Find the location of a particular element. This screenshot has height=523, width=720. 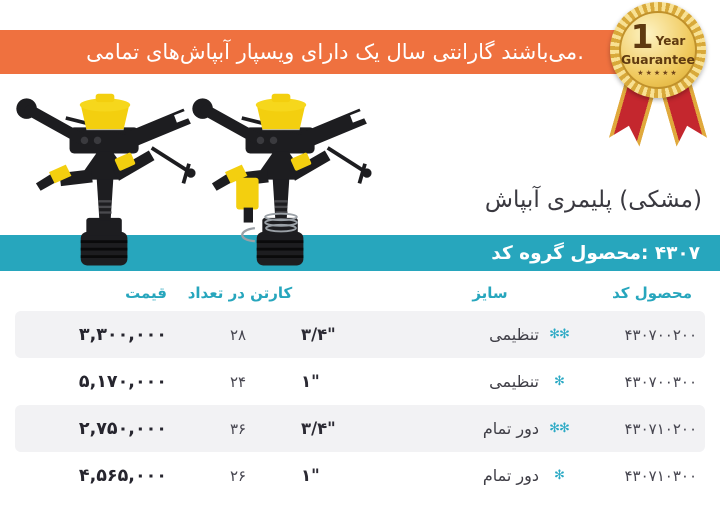

code-cell: ۴۳۰۷۱۰۳۰۰ is located at coordinates (660, 475).